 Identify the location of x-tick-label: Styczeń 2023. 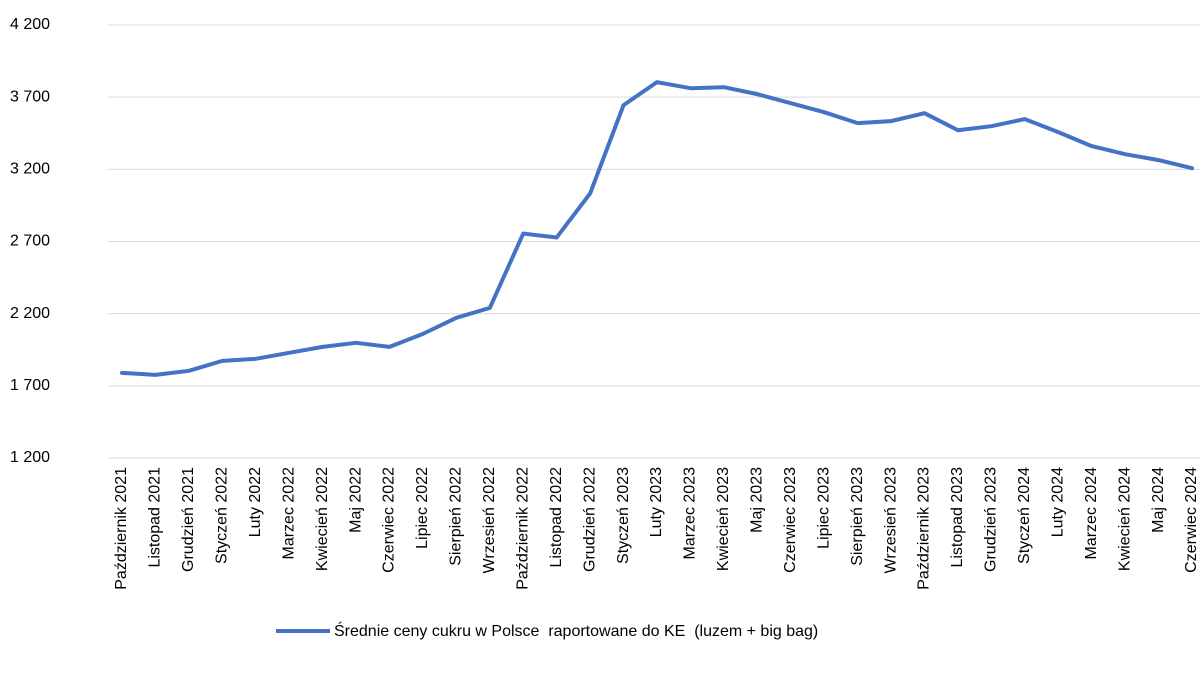
(623, 515).